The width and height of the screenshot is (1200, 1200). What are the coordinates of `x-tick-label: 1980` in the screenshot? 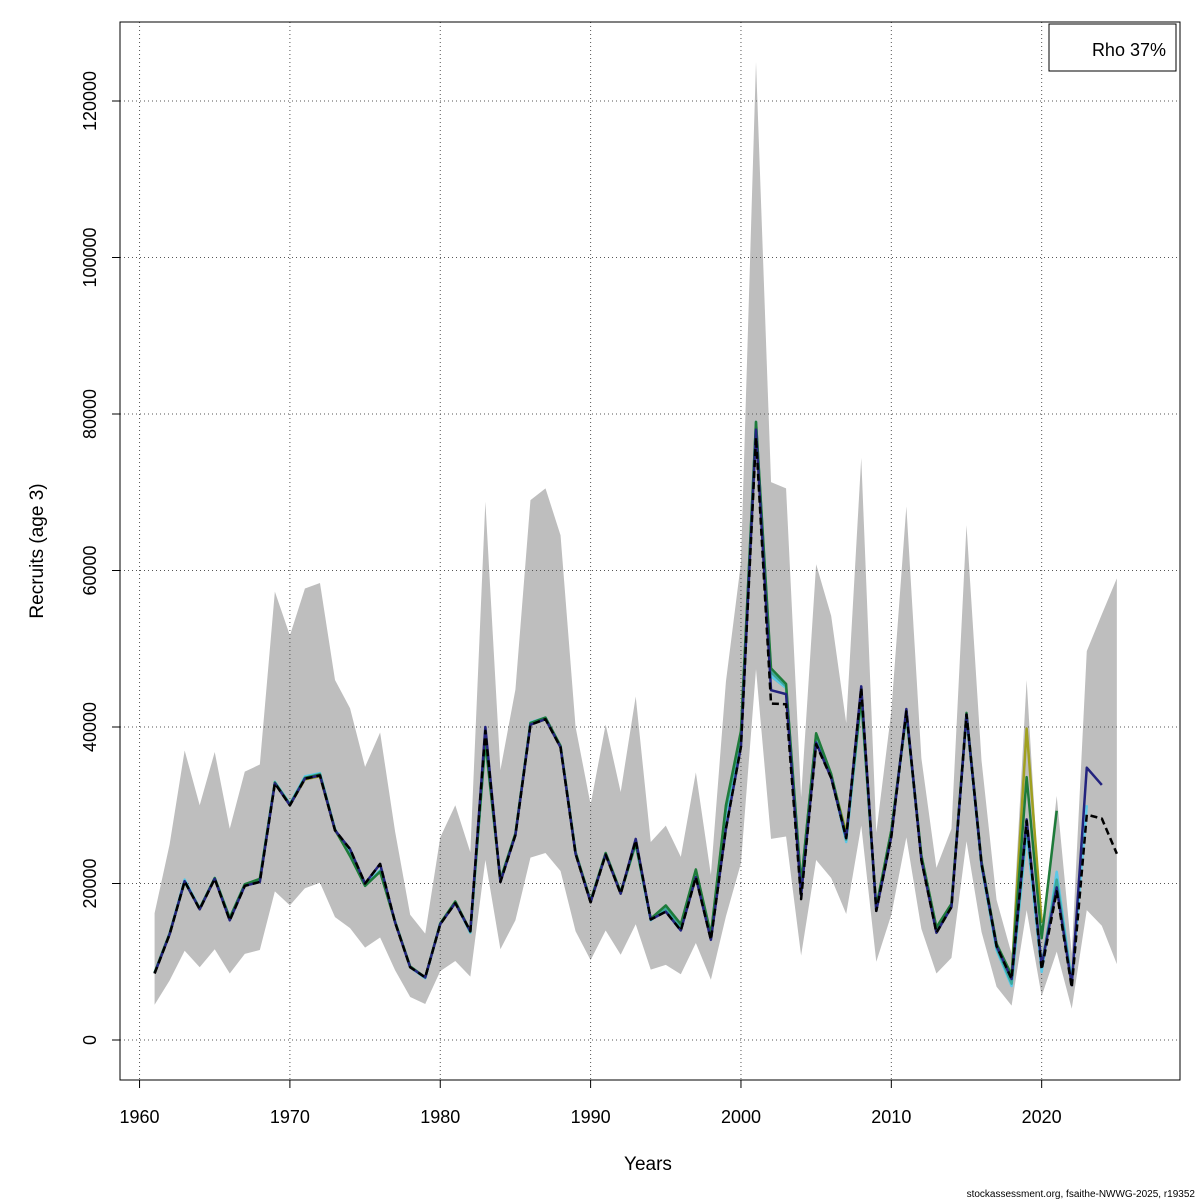 It's located at (440, 1117).